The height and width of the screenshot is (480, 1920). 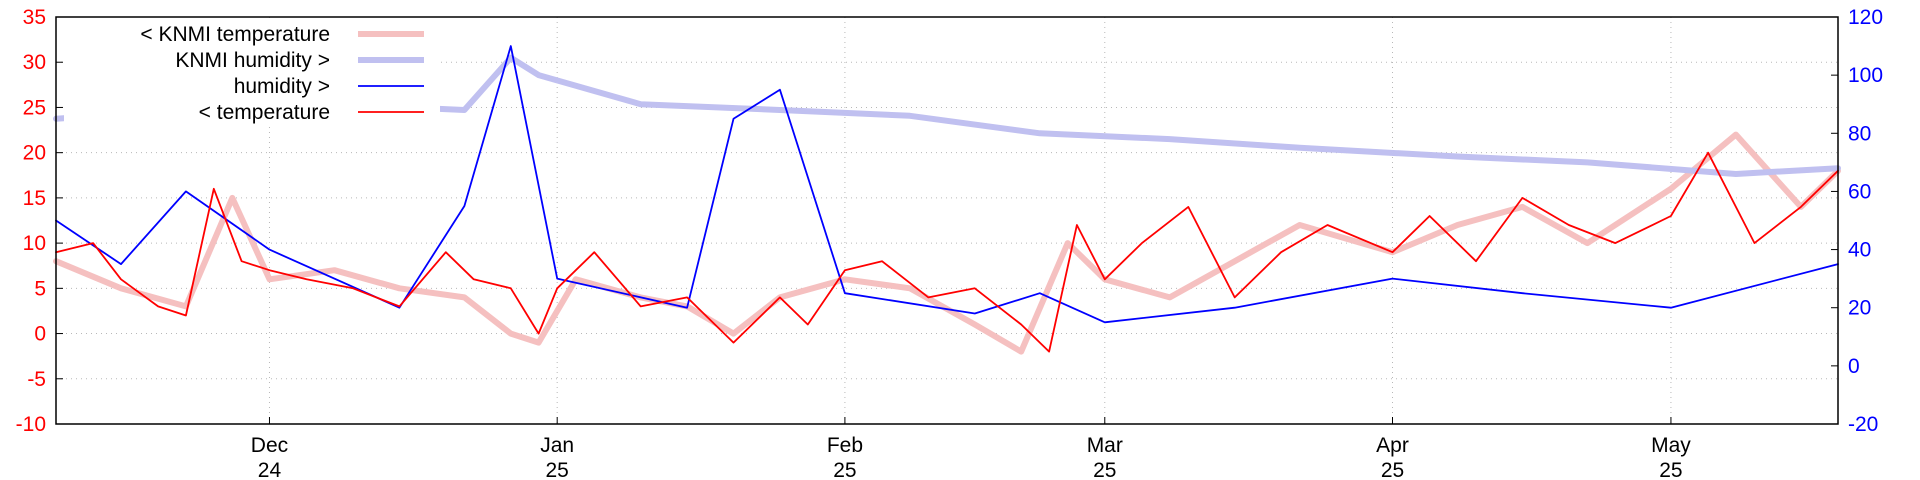 I want to click on y-left-tick-label: 30, so click(x=34, y=62).